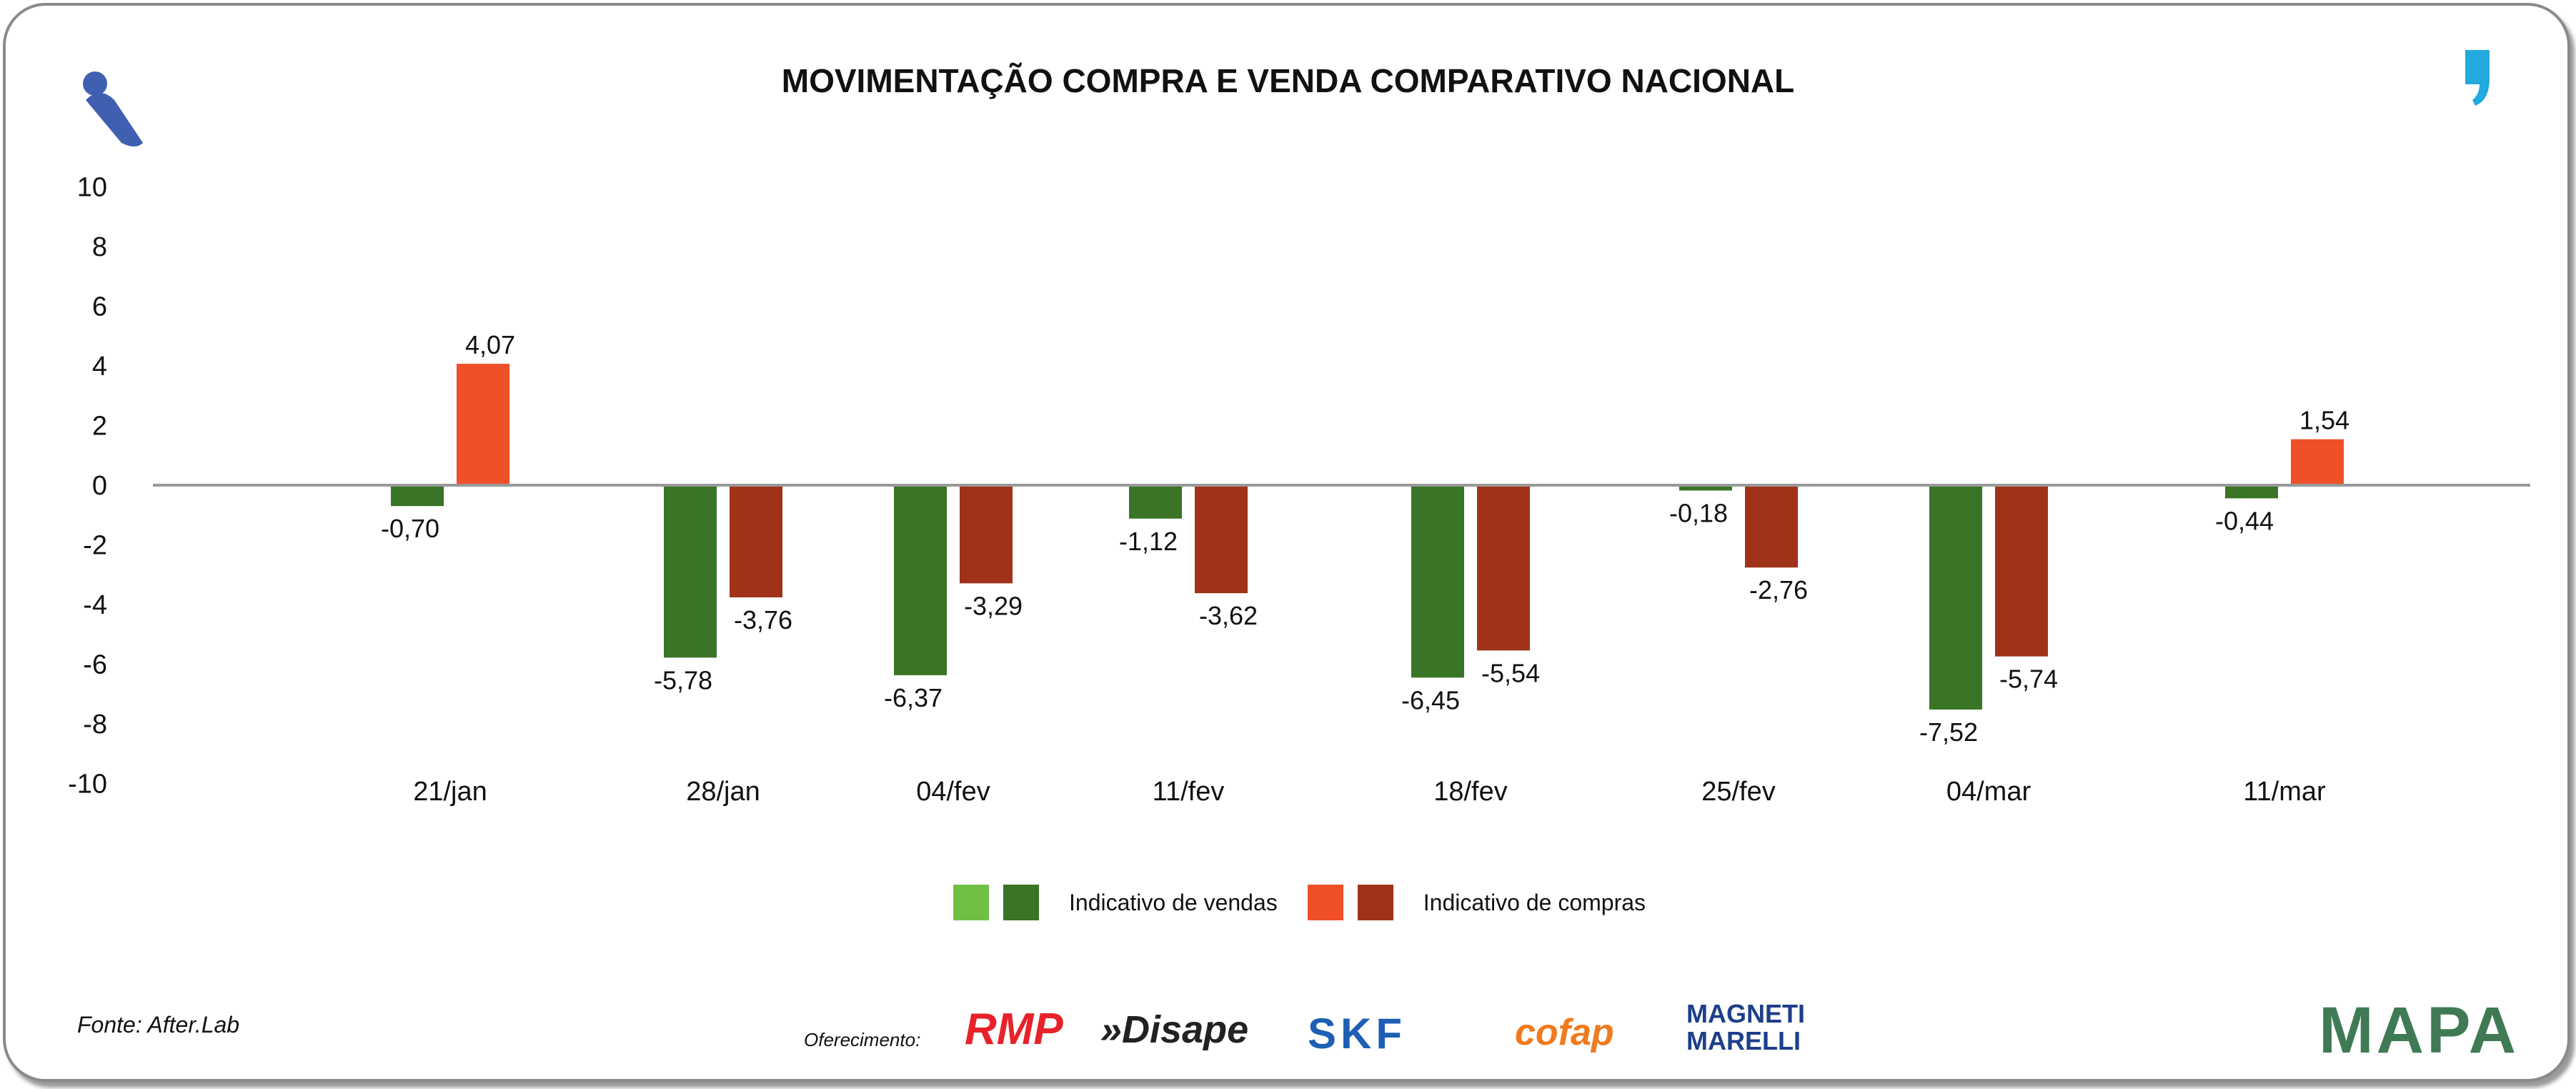  I want to click on y-tick-label: -10, so click(87, 785).